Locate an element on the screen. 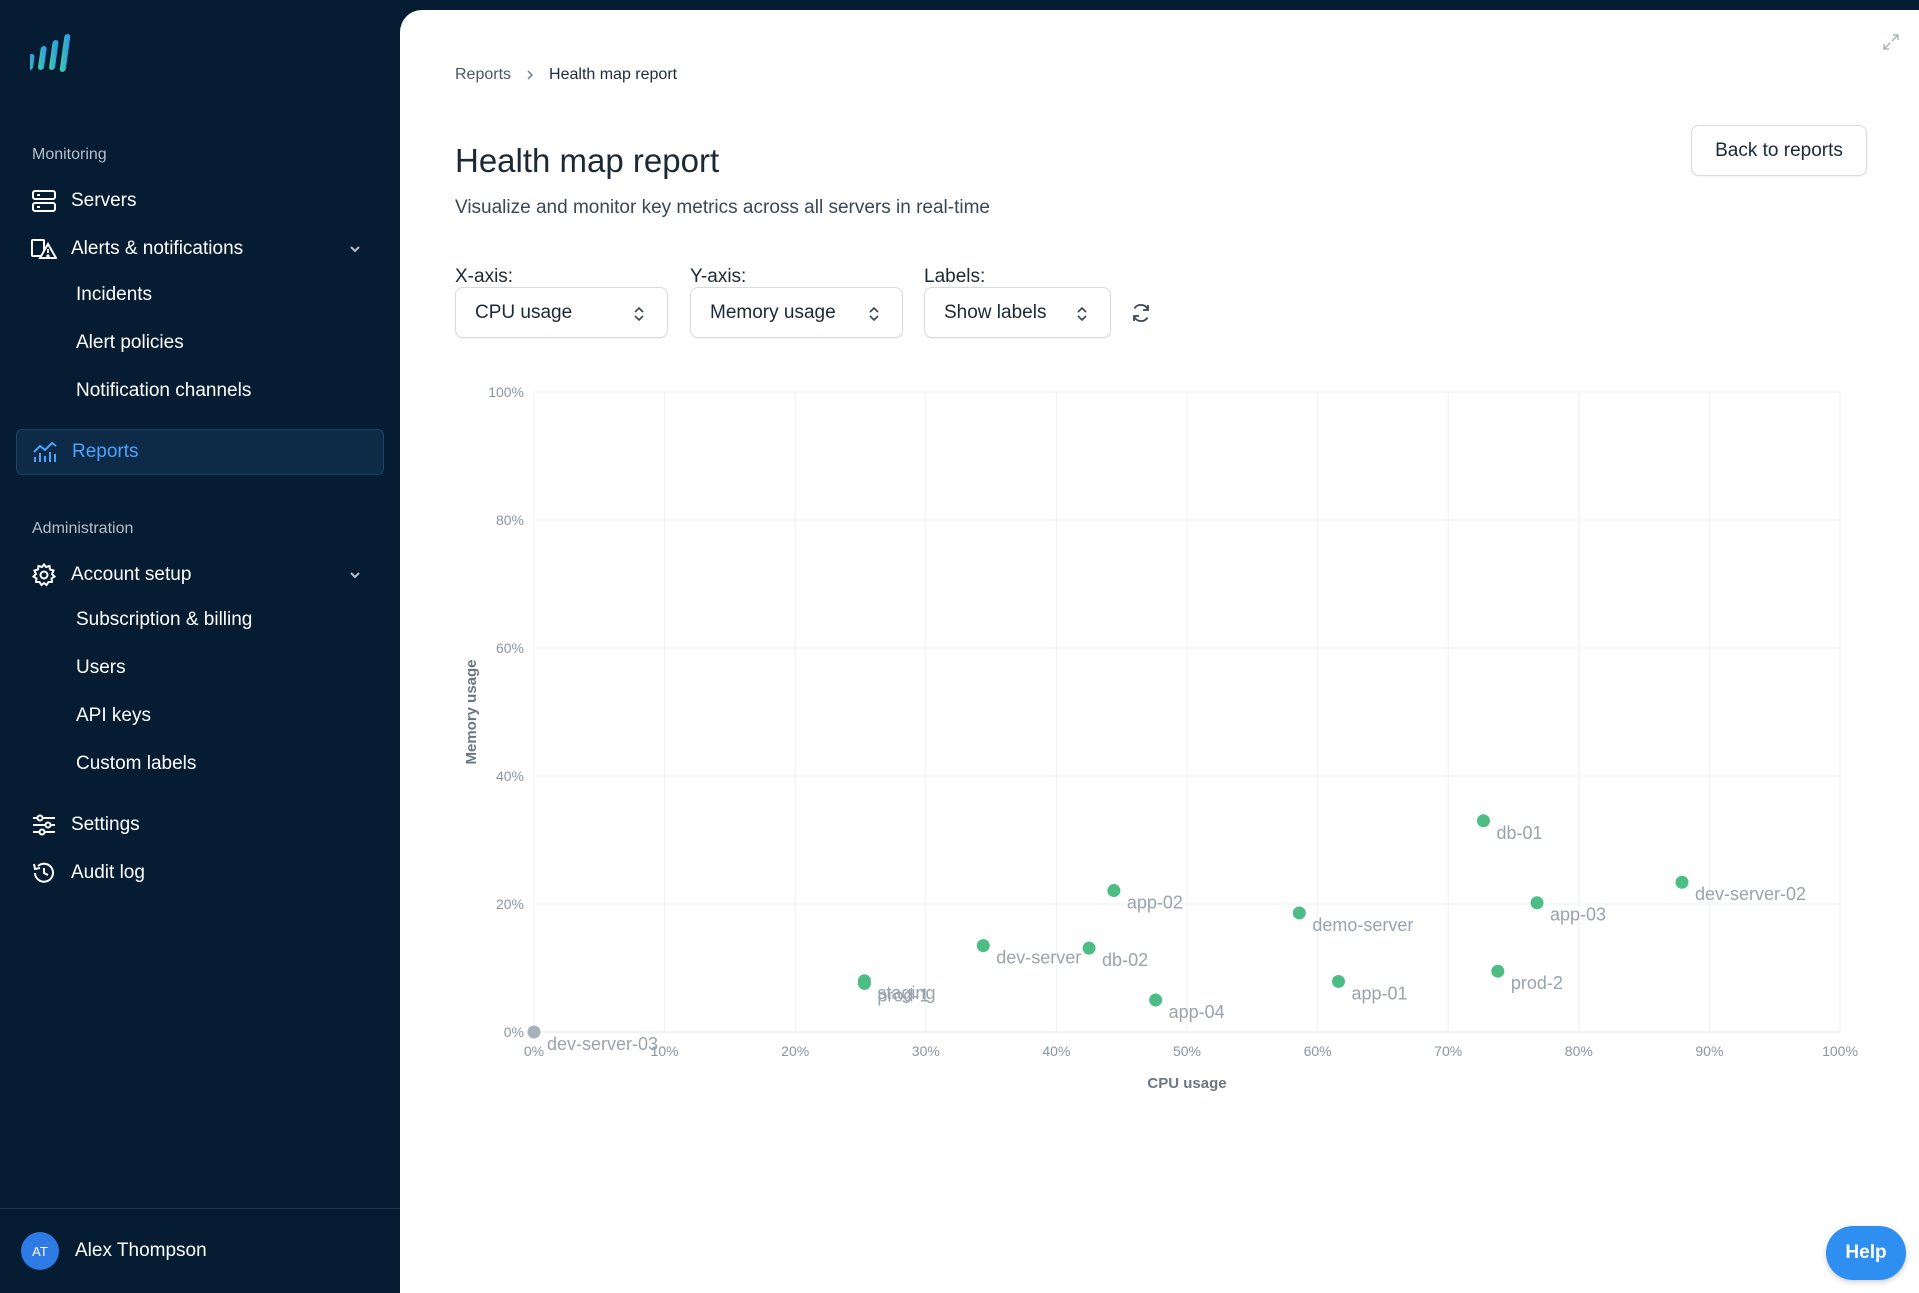 The height and width of the screenshot is (1293, 1919). sidebar-item-label: Servers is located at coordinates (104, 200).